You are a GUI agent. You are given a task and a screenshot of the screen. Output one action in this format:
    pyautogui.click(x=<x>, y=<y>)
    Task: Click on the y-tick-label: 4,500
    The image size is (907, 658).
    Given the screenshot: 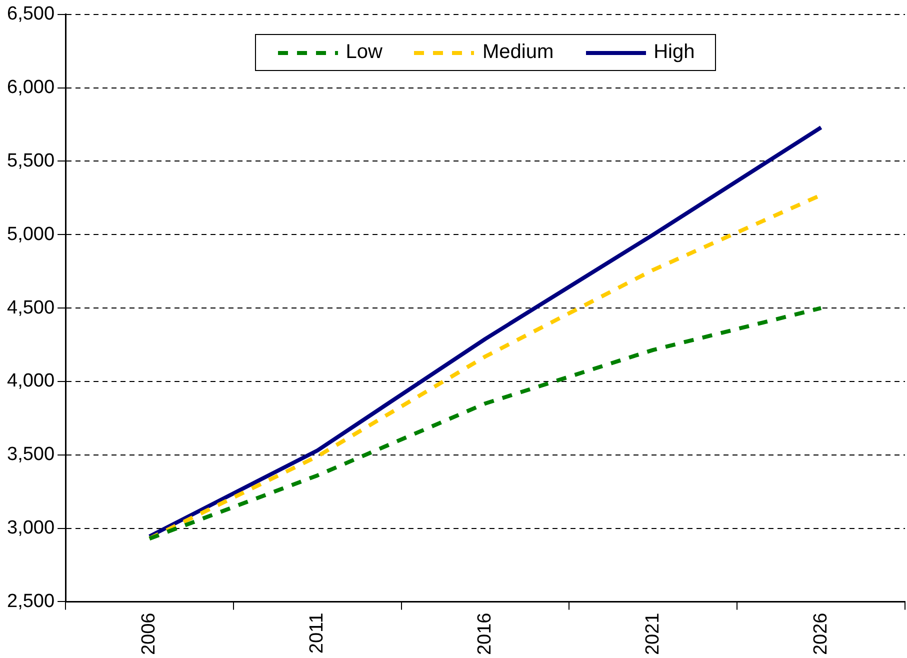 What is the action you would take?
    pyautogui.click(x=31, y=307)
    